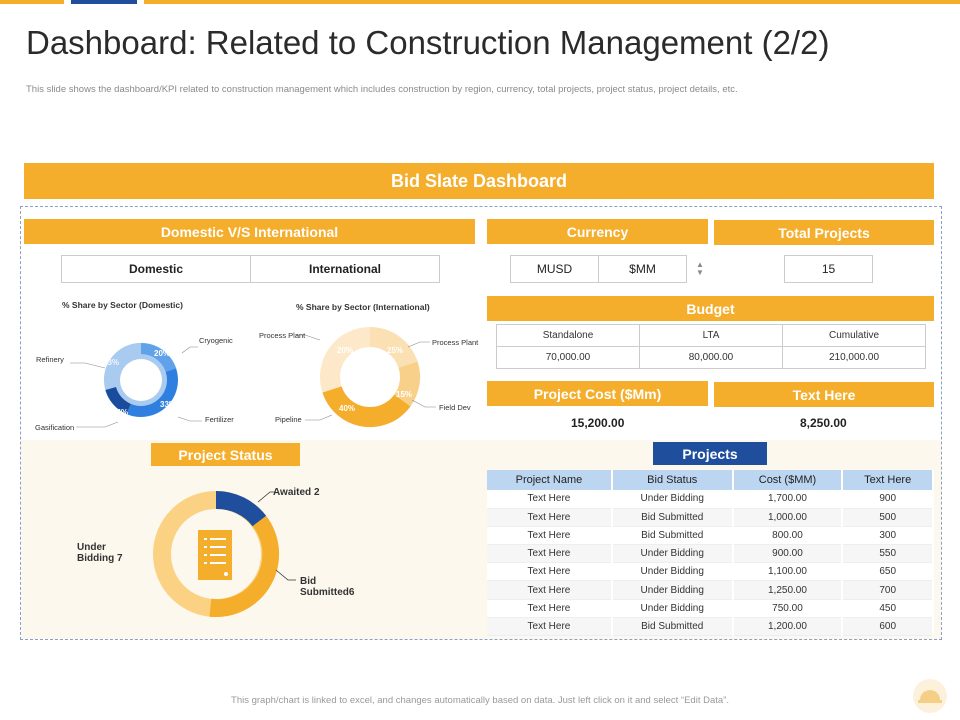 The image size is (960, 720). I want to click on cell: 1,700.00, so click(788, 499).